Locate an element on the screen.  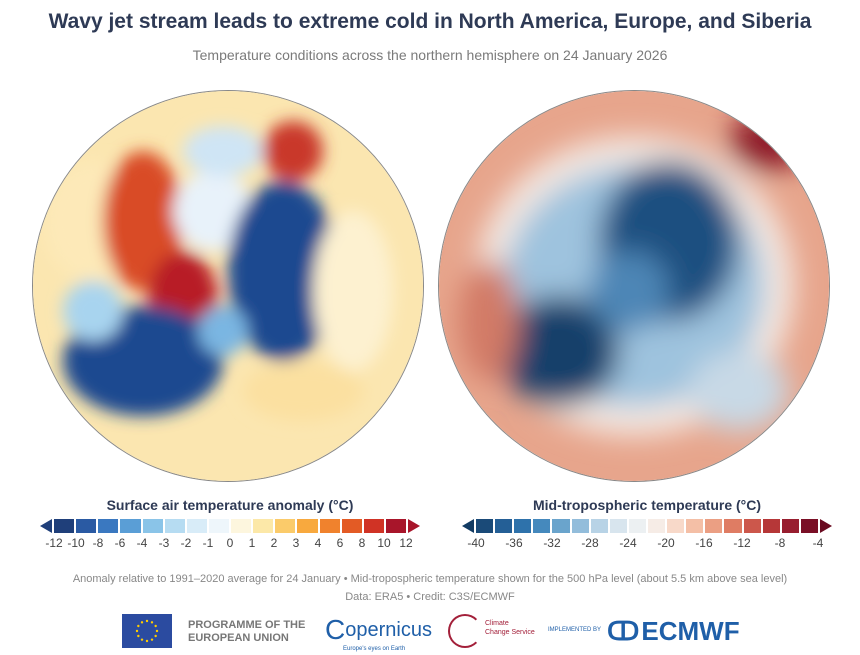
colorbar-tick-label: -20 is located at coordinates (666, 543).